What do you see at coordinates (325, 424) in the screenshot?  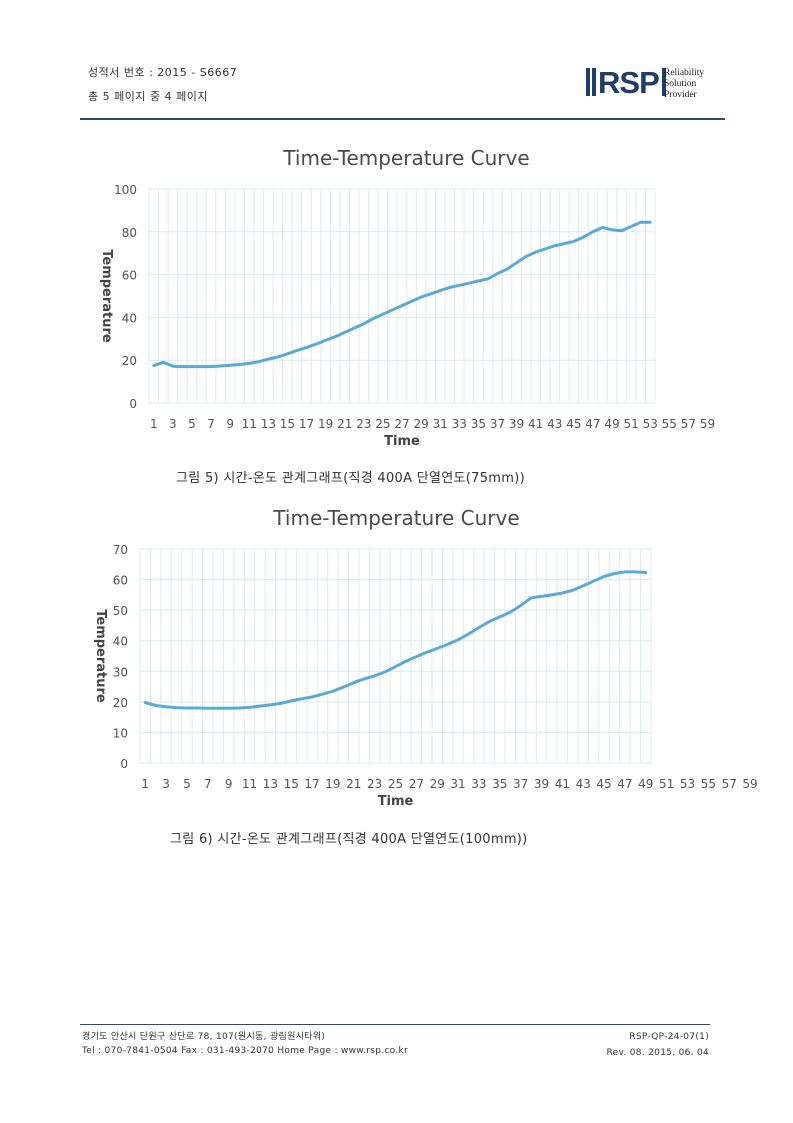 I see `x-tick-label: 19` at bounding box center [325, 424].